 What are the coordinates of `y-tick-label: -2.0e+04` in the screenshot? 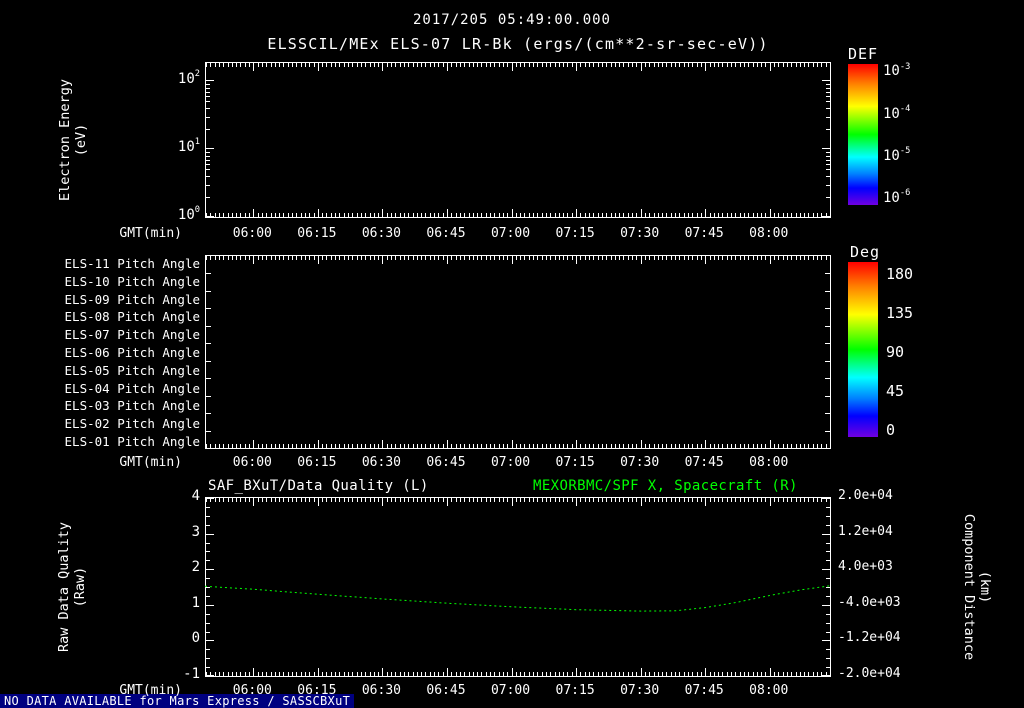 It's located at (869, 673).